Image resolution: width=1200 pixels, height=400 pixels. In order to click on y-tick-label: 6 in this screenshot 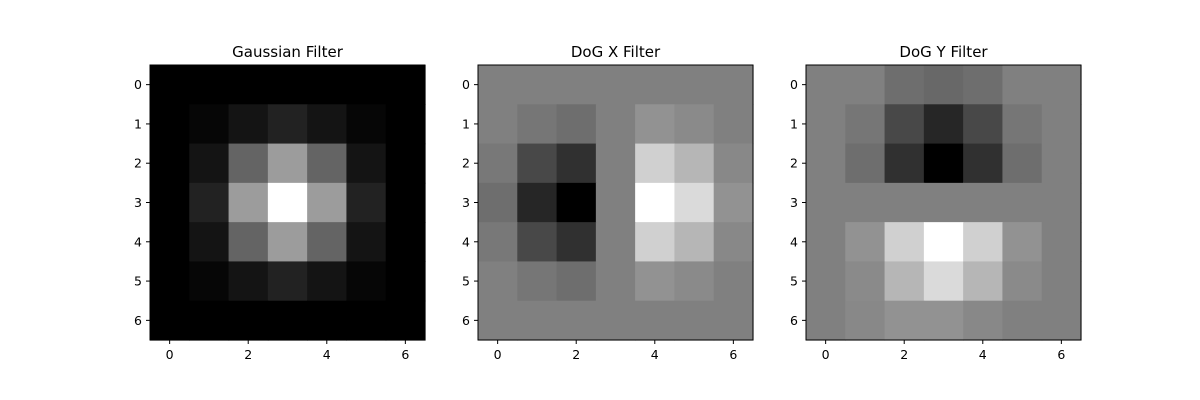, I will do `click(466, 320)`.